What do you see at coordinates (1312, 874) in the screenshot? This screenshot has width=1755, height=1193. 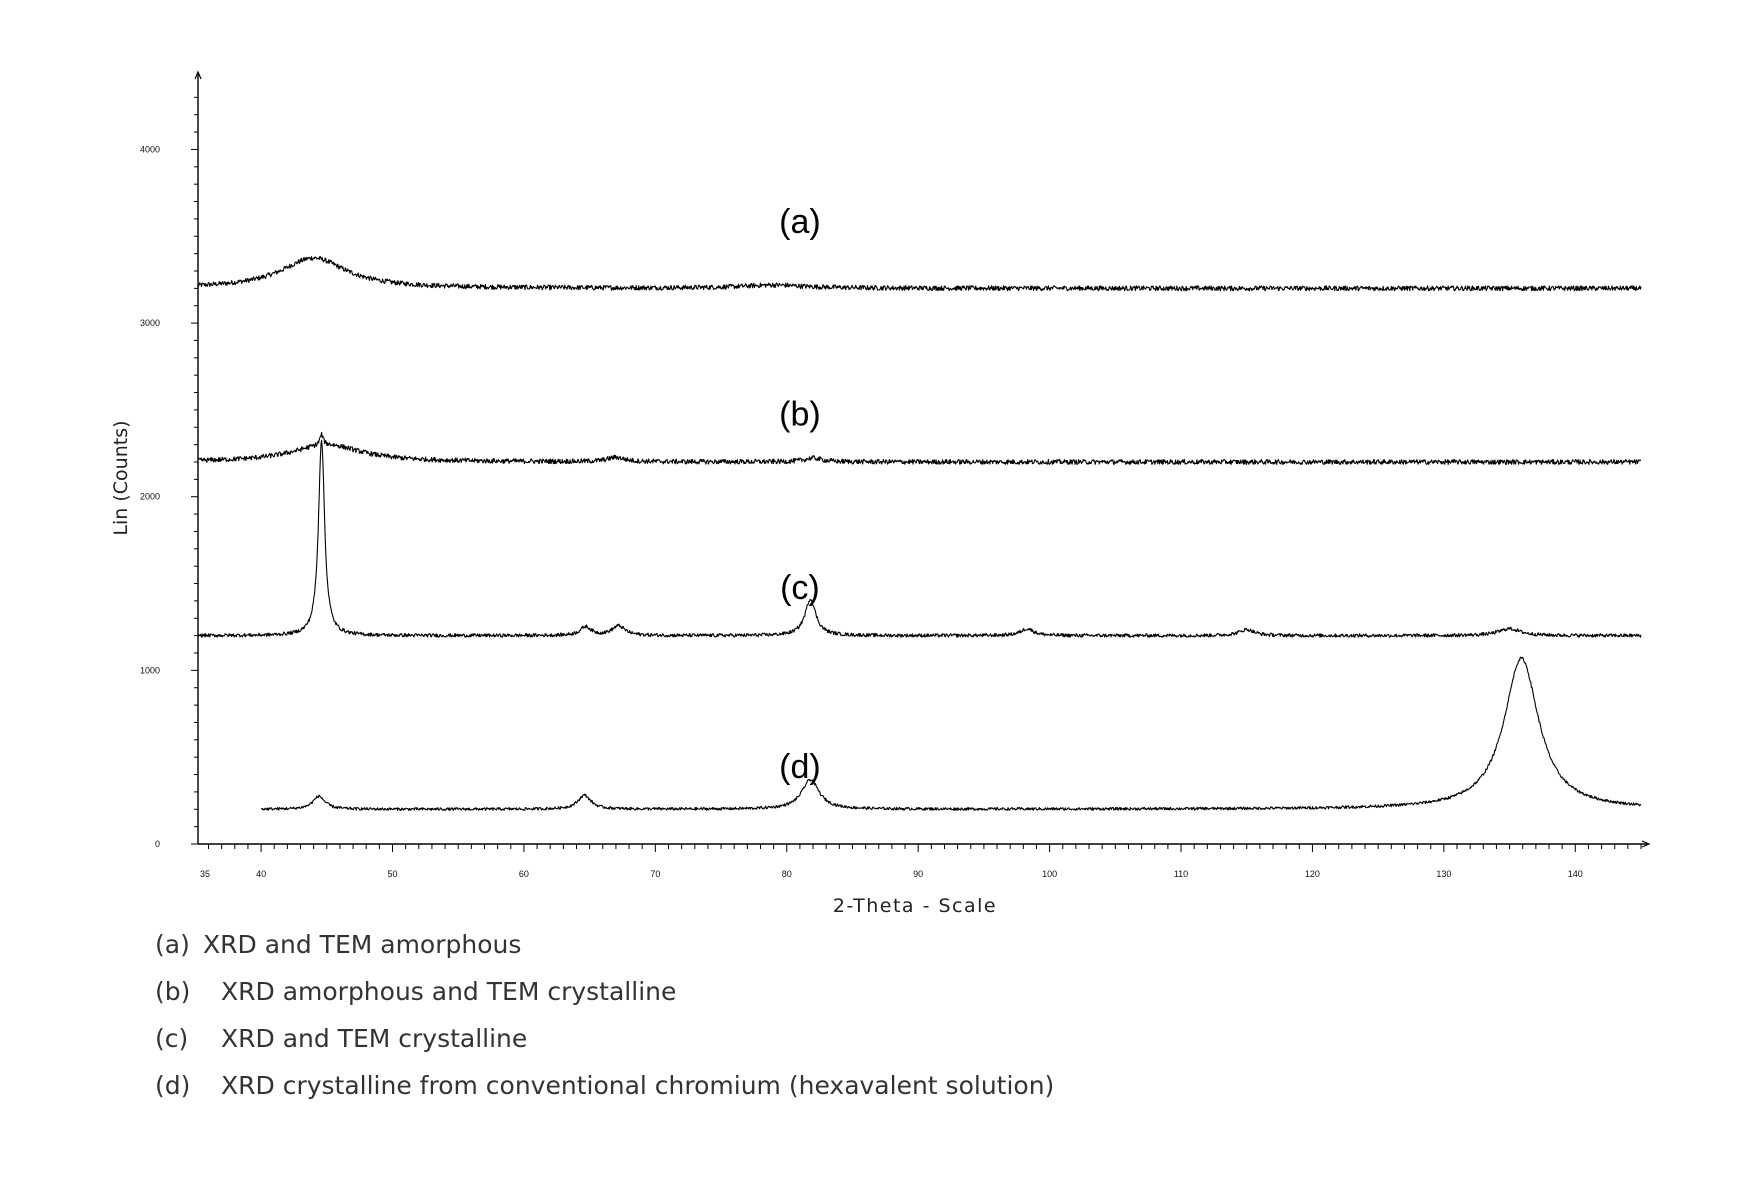 I see `x-tick-label: 120` at bounding box center [1312, 874].